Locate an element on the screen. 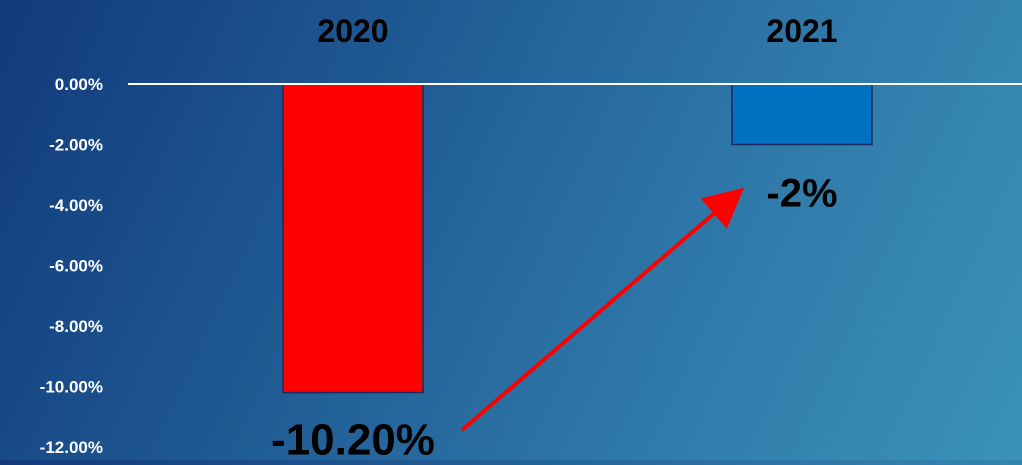 Image resolution: width=1022 pixels, height=465 pixels. bar-2020 is located at coordinates (353, 238).